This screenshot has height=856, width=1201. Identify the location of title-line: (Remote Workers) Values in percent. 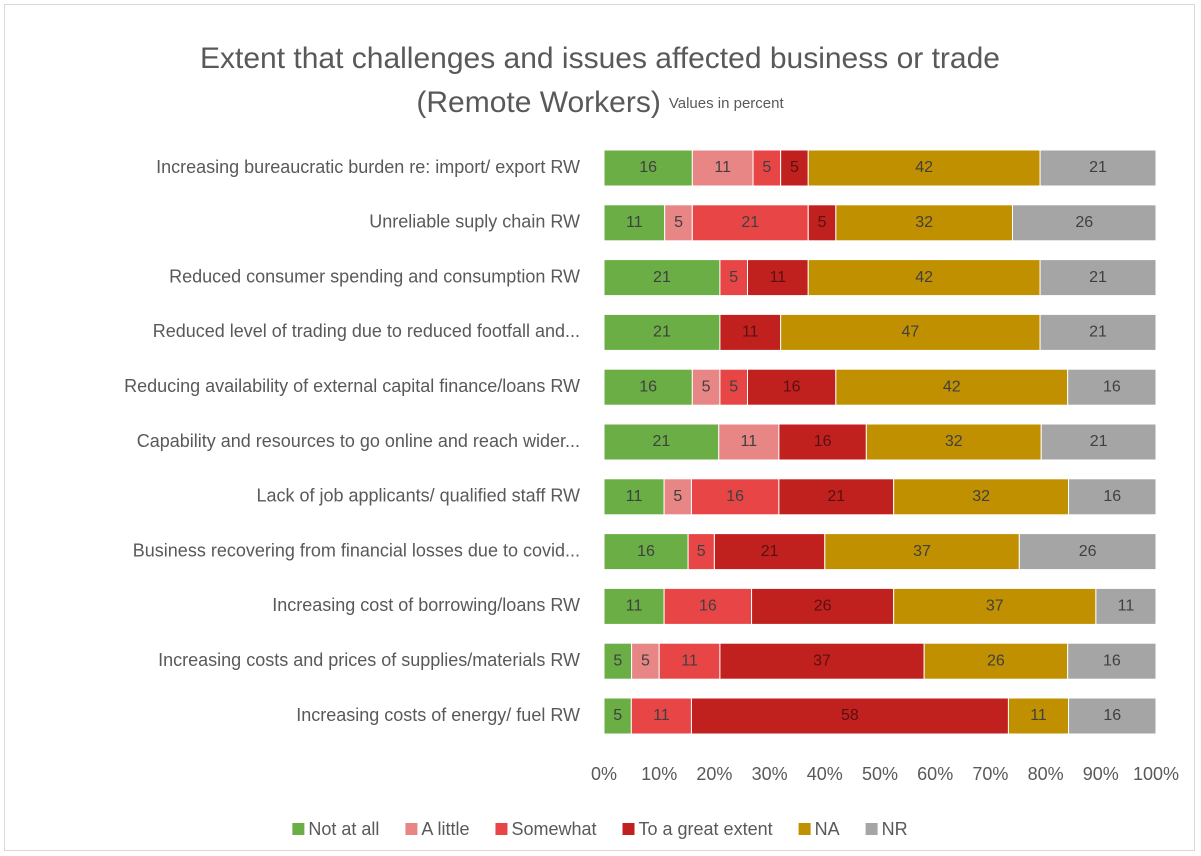
(600, 102).